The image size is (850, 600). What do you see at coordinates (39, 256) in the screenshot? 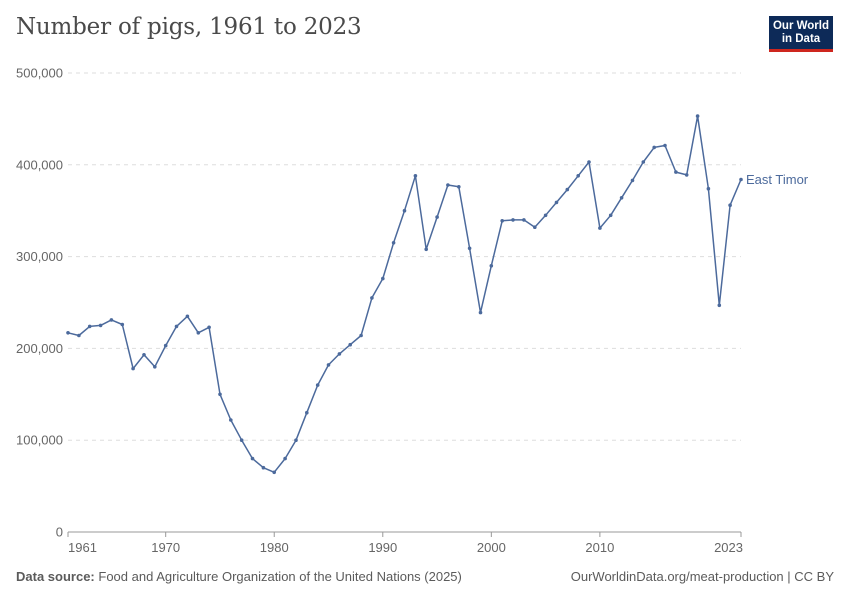
I see `y-tick-label: 300,000` at bounding box center [39, 256].